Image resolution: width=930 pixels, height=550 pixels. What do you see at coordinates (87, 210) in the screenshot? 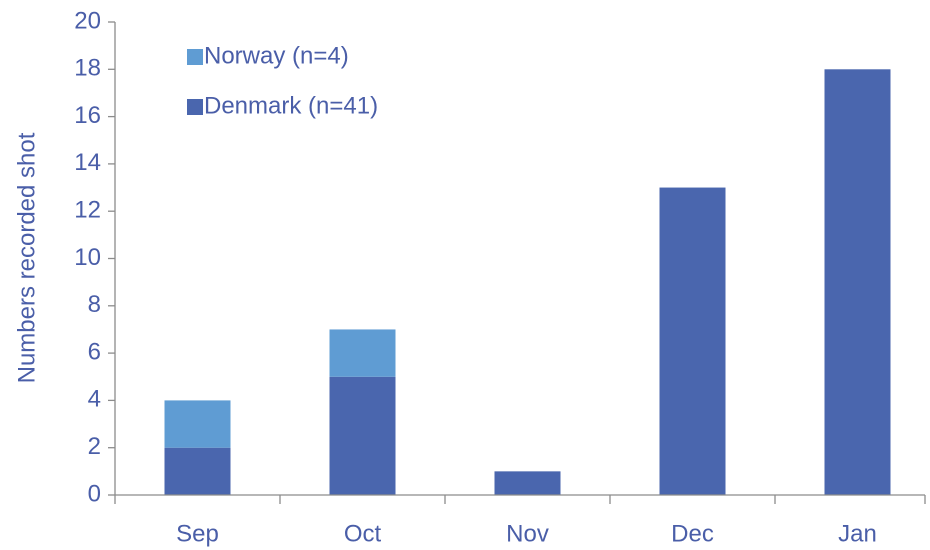
I see `y-tick-label: 12` at bounding box center [87, 210].